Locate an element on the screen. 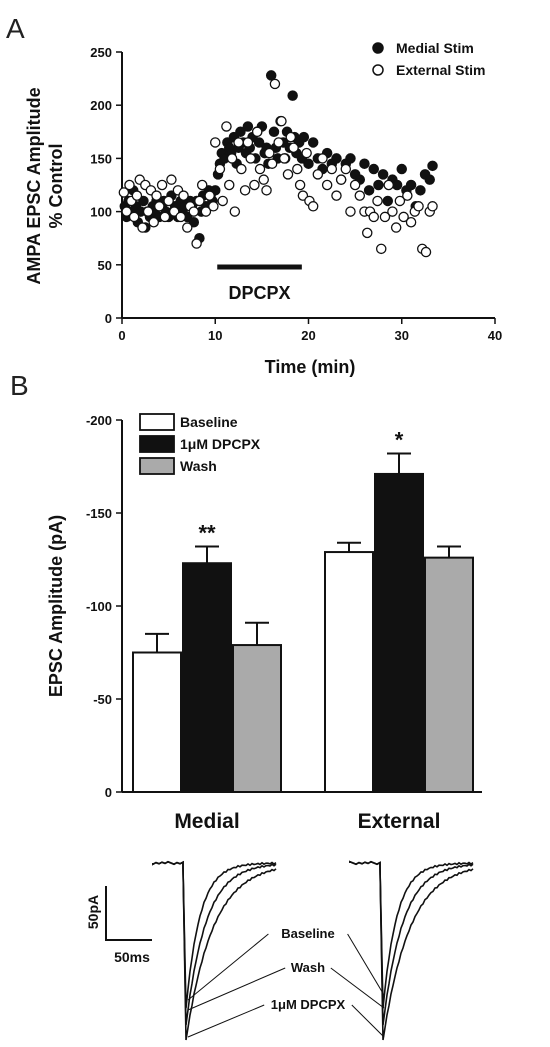 This screenshot has width=550, height=1047. legend-marker is located at coordinates (378, 70).